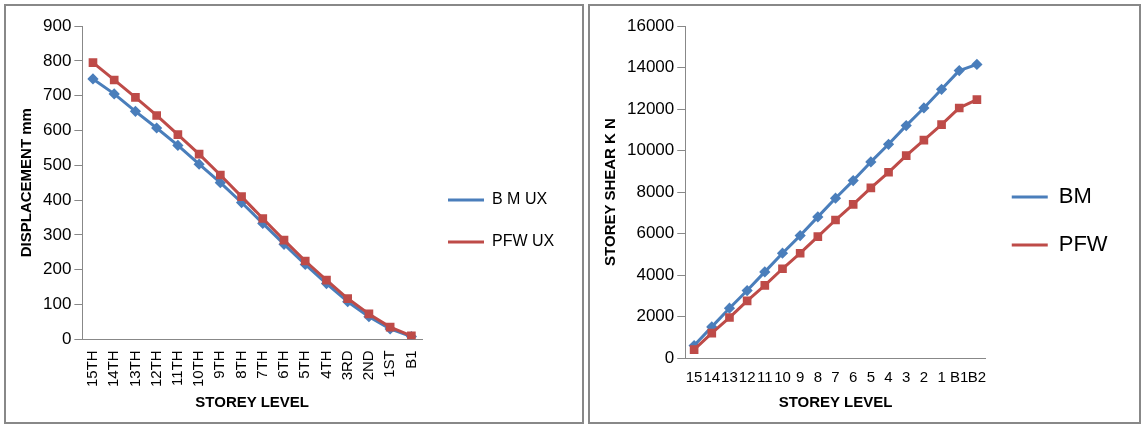  I want to click on y-tick-label: 4000, so click(655, 274).